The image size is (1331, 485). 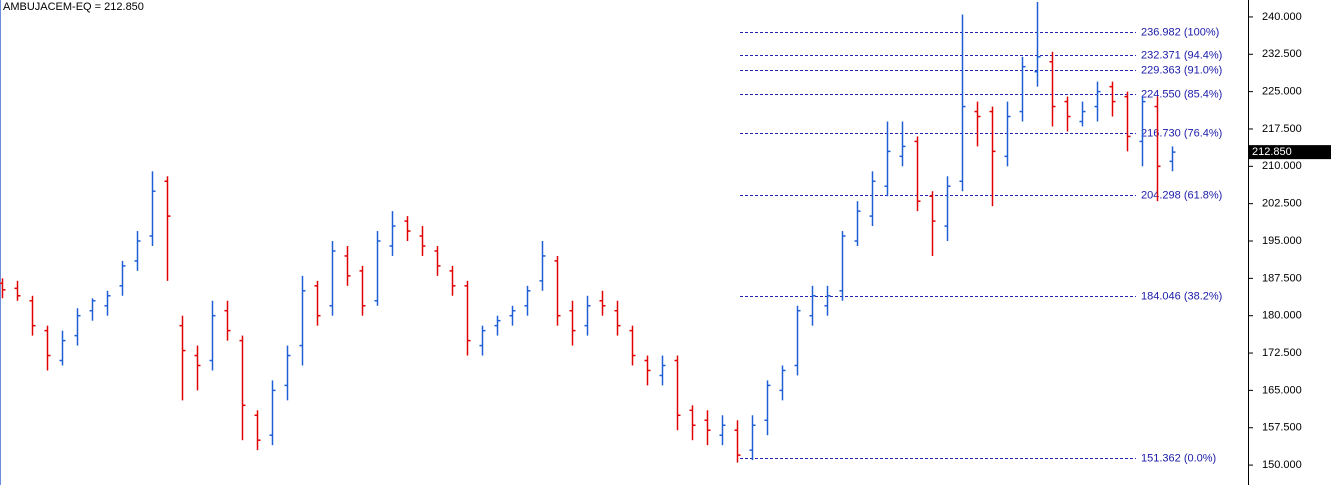 What do you see at coordinates (1282, 92) in the screenshot?
I see `y-tick-label: 225.000` at bounding box center [1282, 92].